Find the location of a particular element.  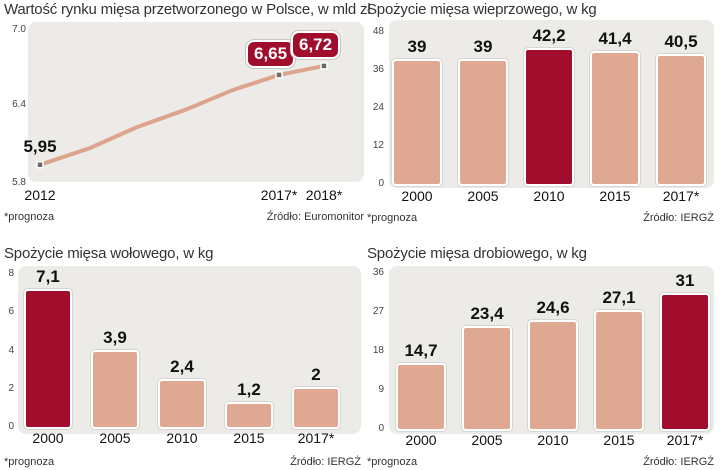

series-line is located at coordinates (182, 115).